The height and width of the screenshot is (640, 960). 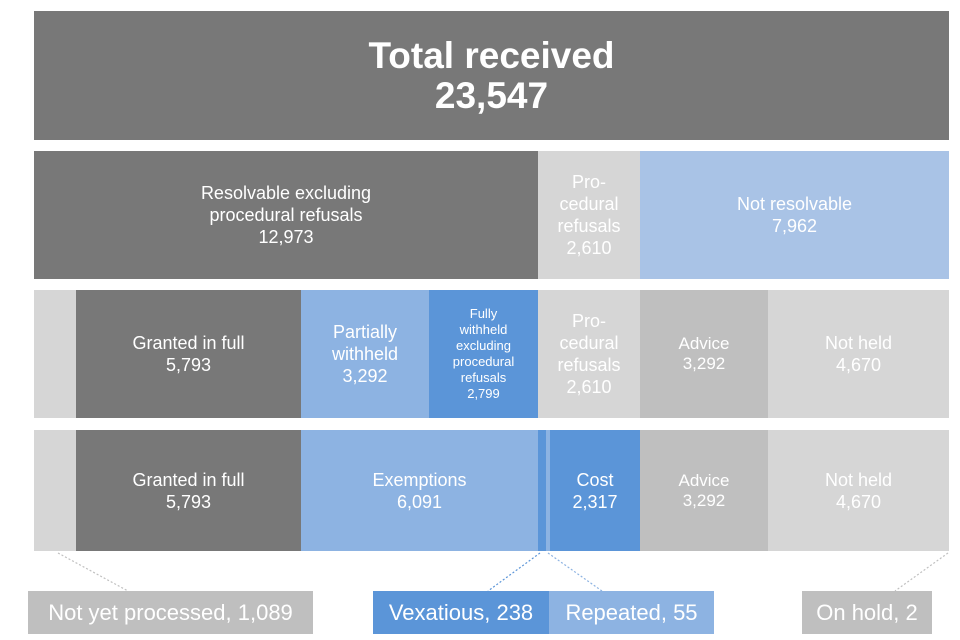 What do you see at coordinates (188, 343) in the screenshot?
I see `granted-label: Granted in full` at bounding box center [188, 343].